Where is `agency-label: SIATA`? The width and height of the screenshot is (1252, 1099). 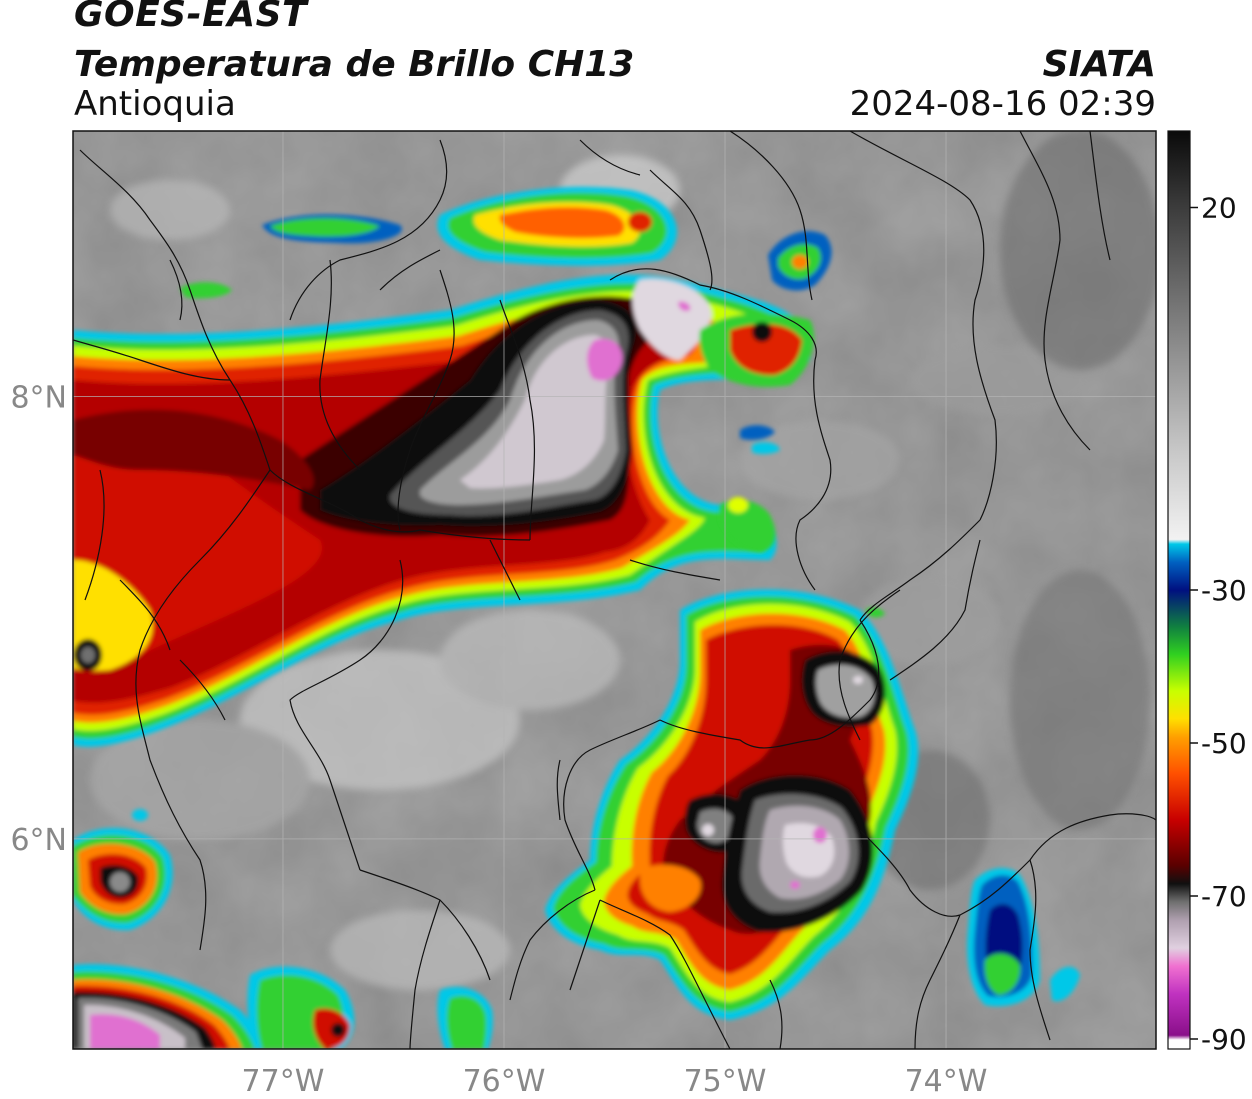
agency-label: SIATA is located at coordinates (1099, 64).